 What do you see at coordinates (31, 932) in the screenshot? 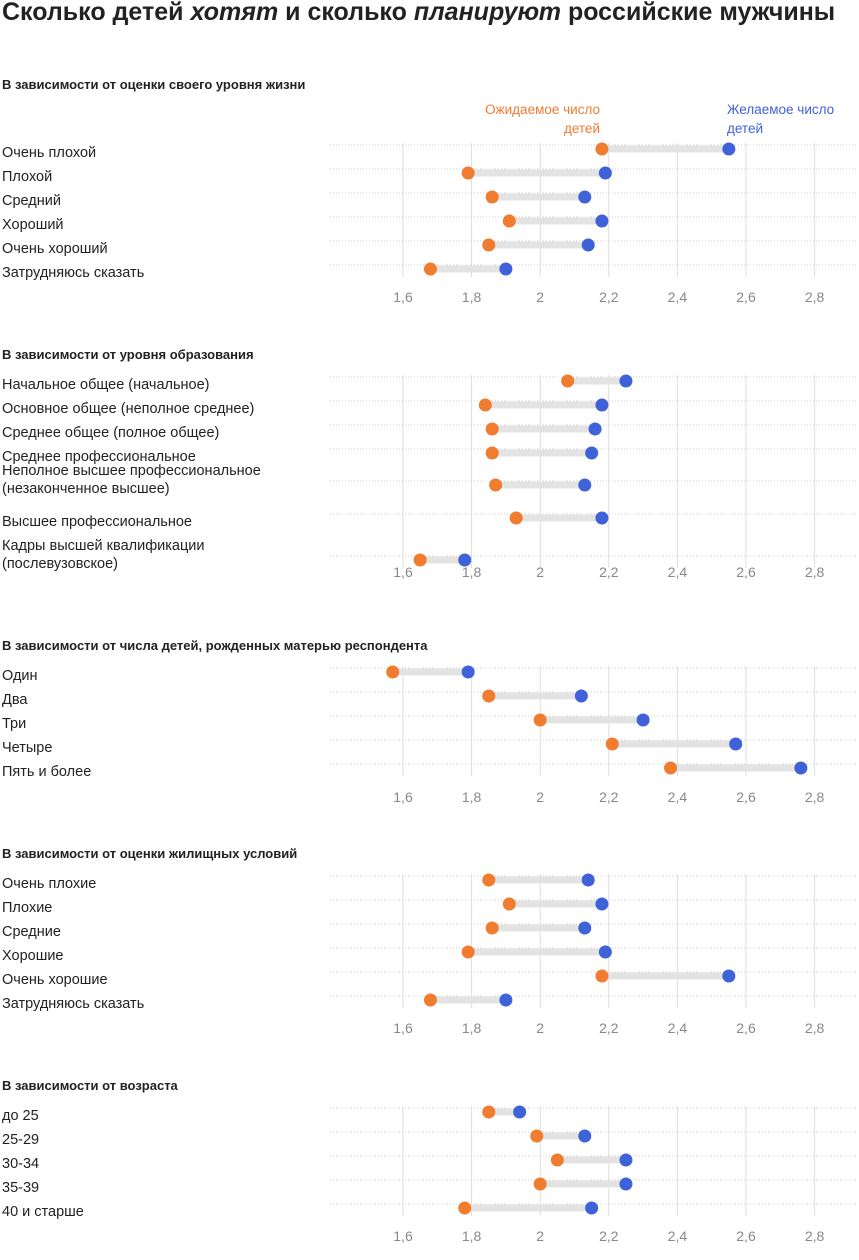
I see `category-label: Средние` at bounding box center [31, 932].